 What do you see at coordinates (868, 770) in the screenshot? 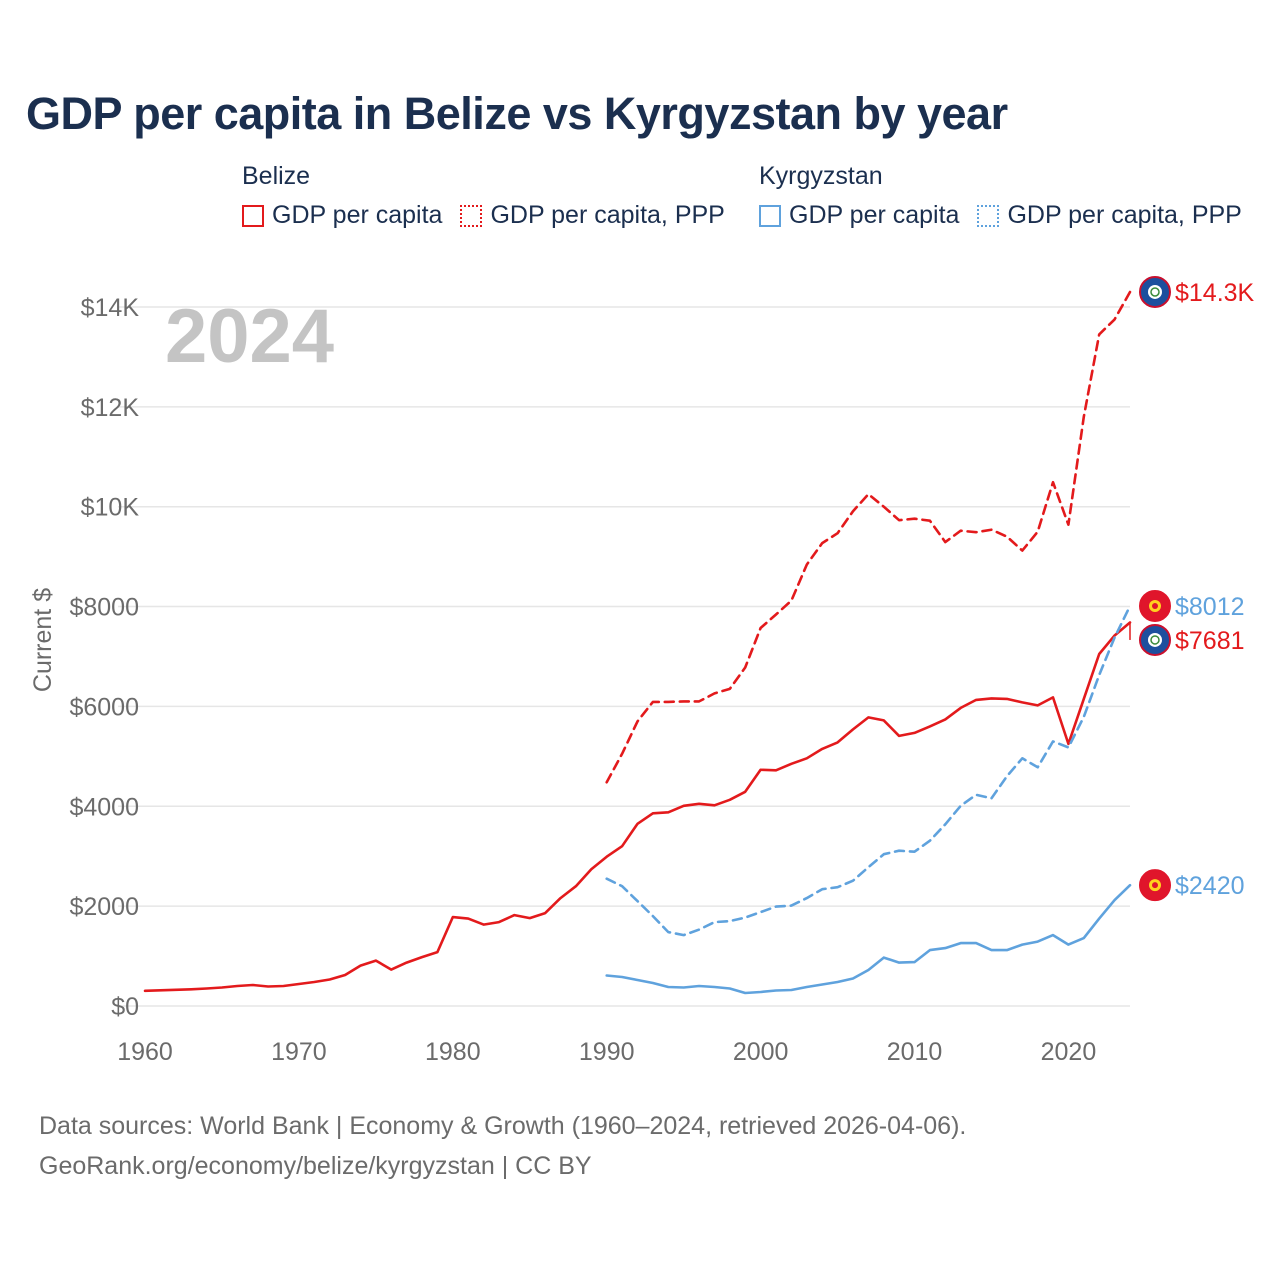
I see `series-line-kyrgyzstan-ppp` at bounding box center [868, 770].